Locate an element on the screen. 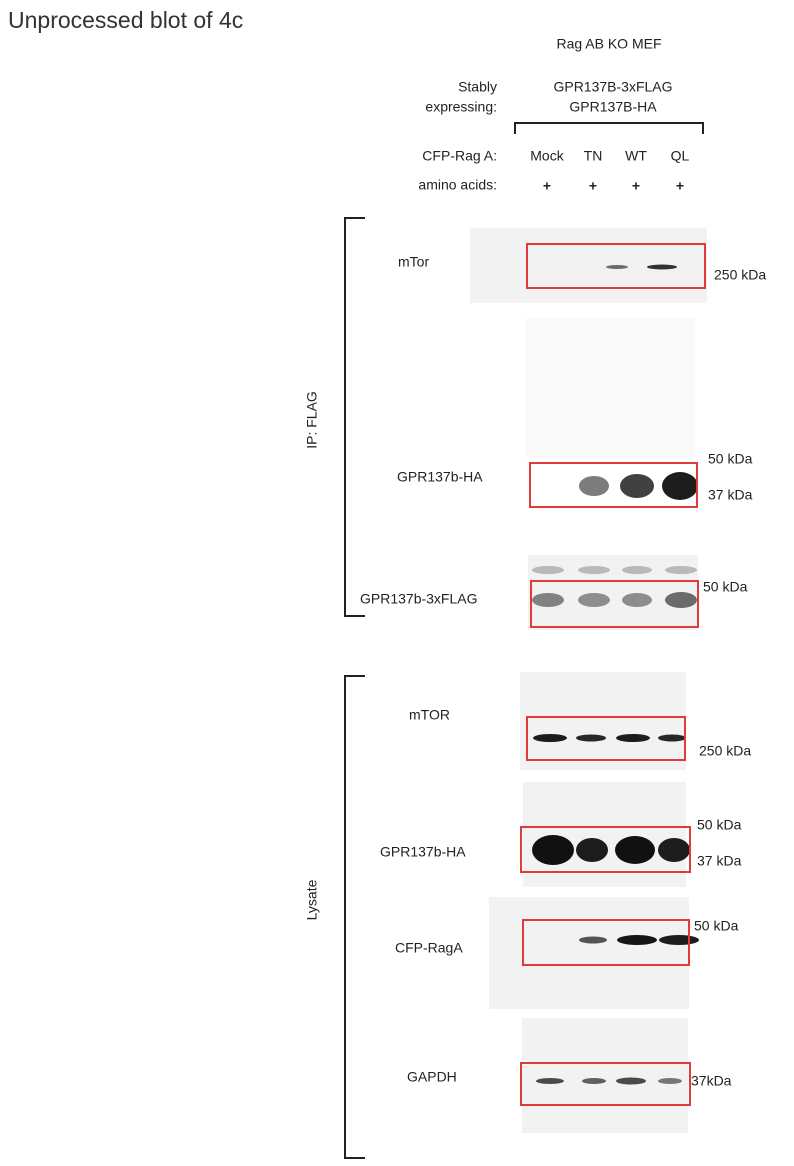 The height and width of the screenshot is (1166, 794). blot-label: GAPDH is located at coordinates (432, 1077).